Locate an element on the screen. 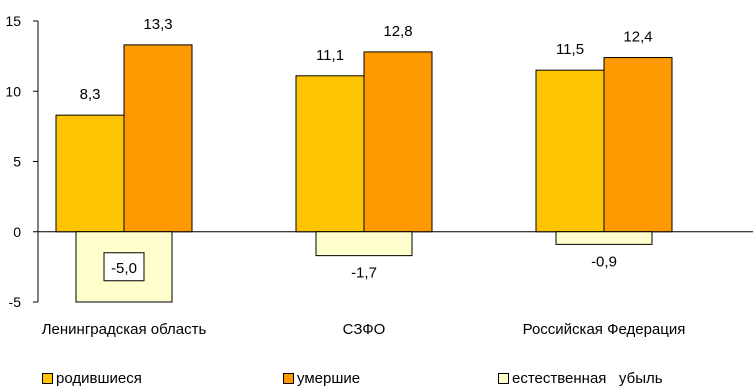 This screenshot has width=753, height=389. data-label-natural-decrease: -5,0 is located at coordinates (124, 268).